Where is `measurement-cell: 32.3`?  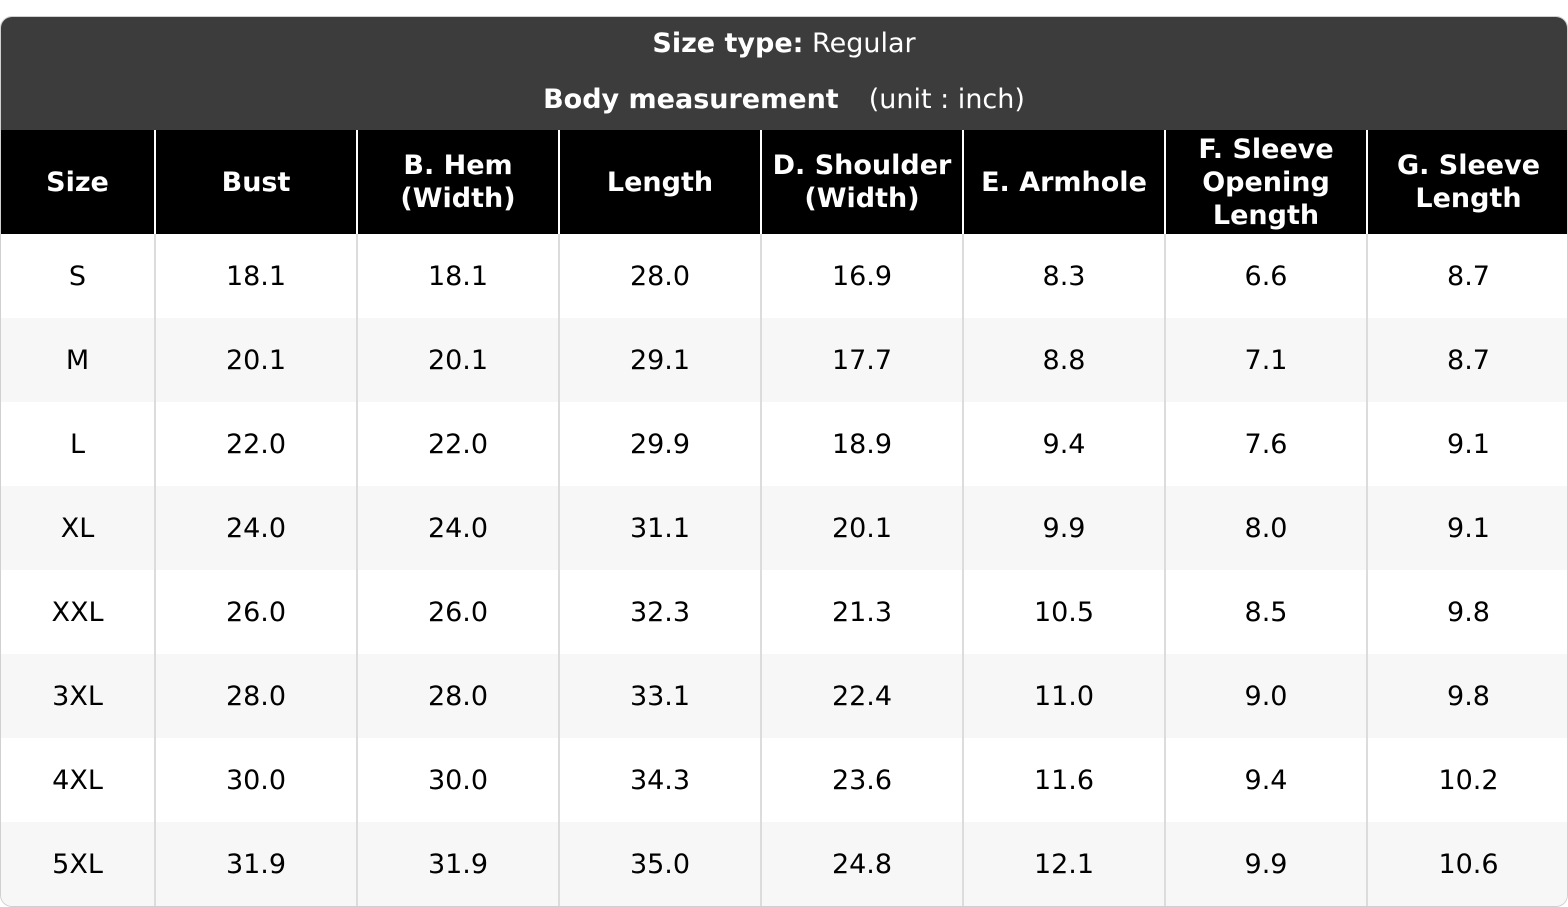 measurement-cell: 32.3 is located at coordinates (659, 612).